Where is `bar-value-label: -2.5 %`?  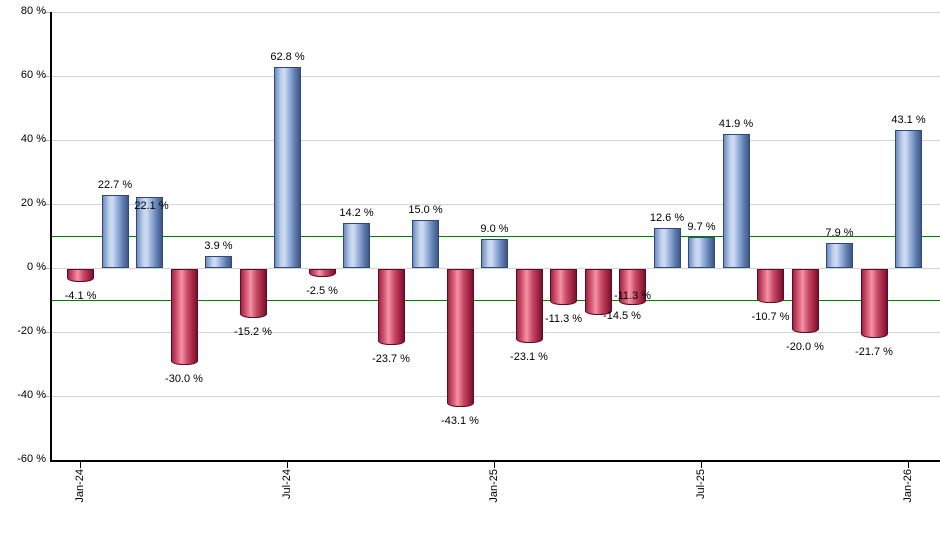 bar-value-label: -2.5 % is located at coordinates (322, 291).